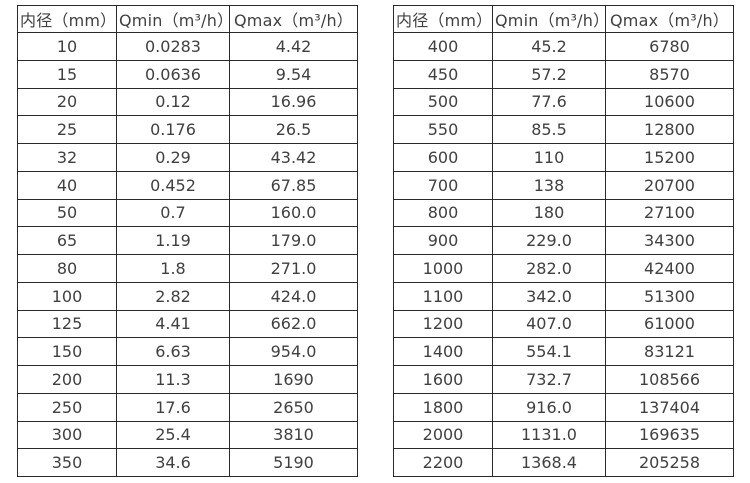 This screenshot has width=750, height=483. Describe the element at coordinates (443, 102) in the screenshot. I see `table-cell: 500` at that location.